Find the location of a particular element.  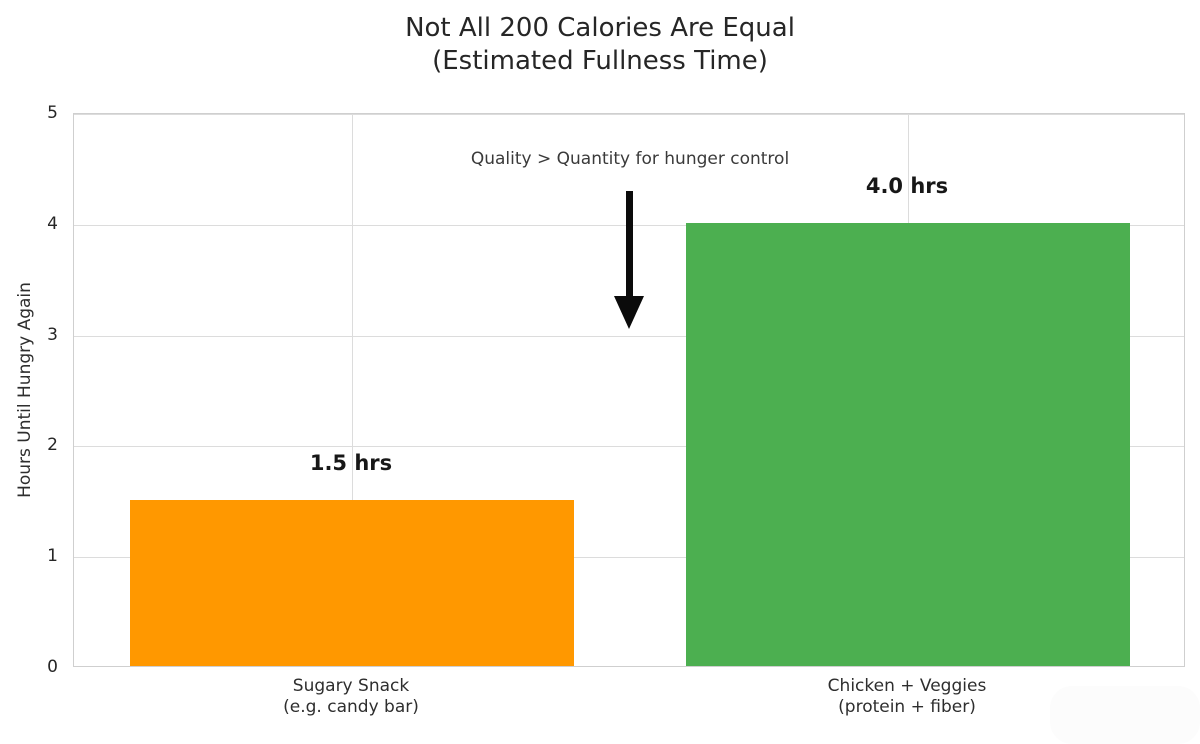

x-tick-label: Chicken + Veggies (protein + fiber) is located at coordinates (907, 697).